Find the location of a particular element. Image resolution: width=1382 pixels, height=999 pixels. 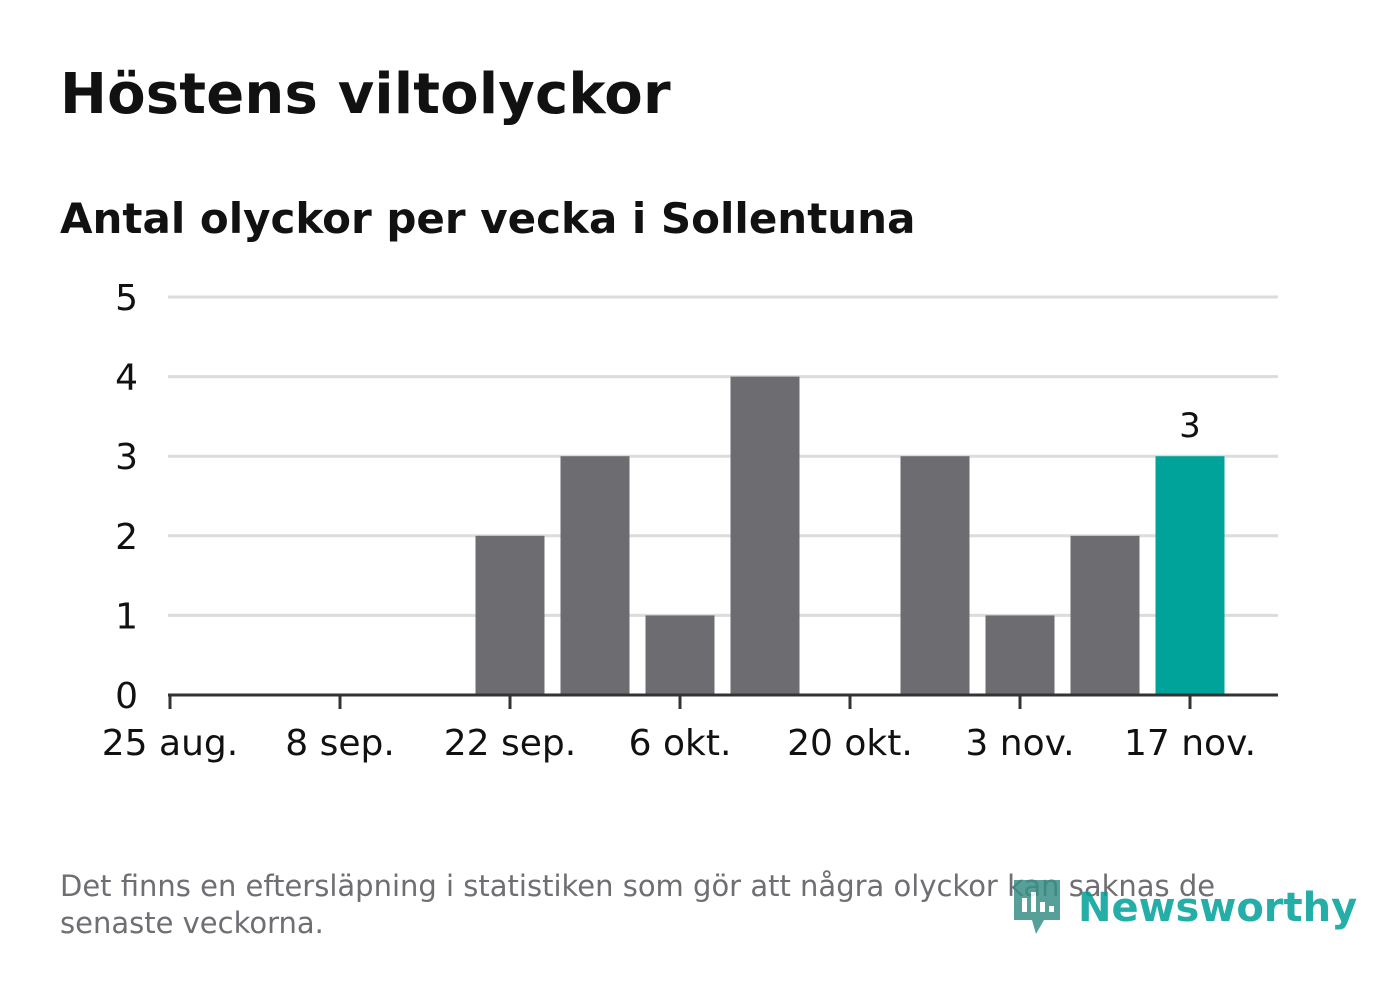

y-tick-label: 4 is located at coordinates (126, 378).